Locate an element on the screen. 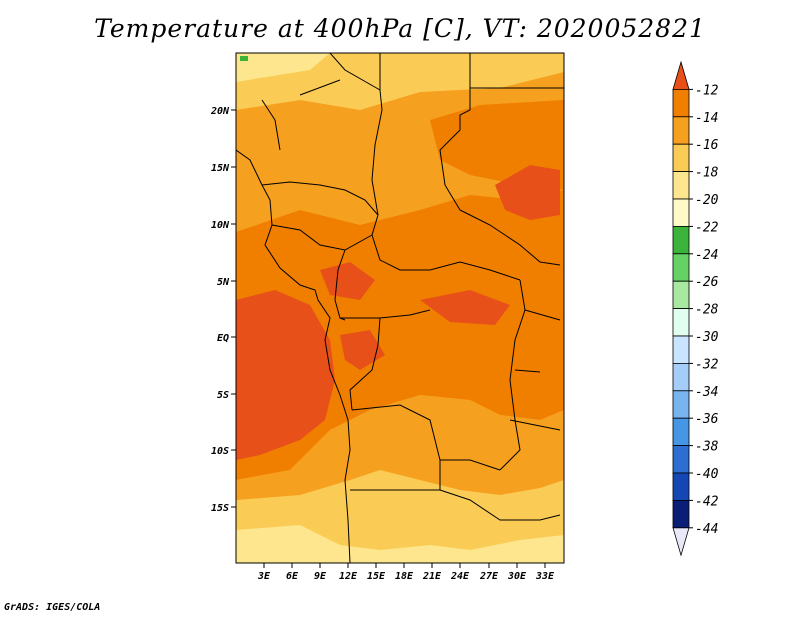  lon-label: 6E is located at coordinates (292, 576).